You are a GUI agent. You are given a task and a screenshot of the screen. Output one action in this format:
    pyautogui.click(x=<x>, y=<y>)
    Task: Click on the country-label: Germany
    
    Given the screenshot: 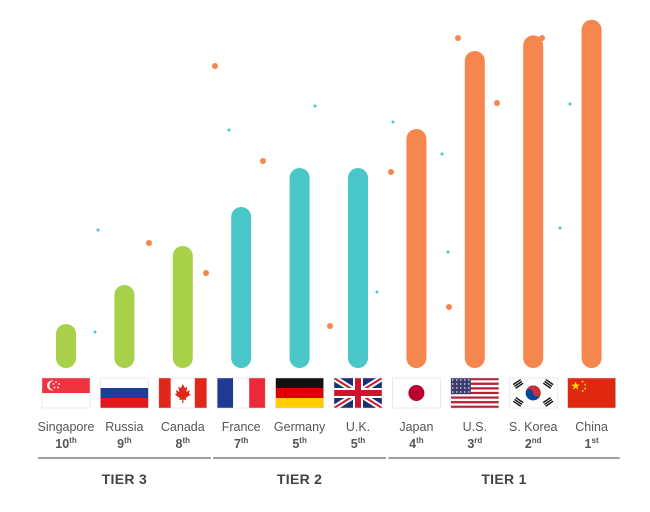 What is the action you would take?
    pyautogui.click(x=300, y=427)
    